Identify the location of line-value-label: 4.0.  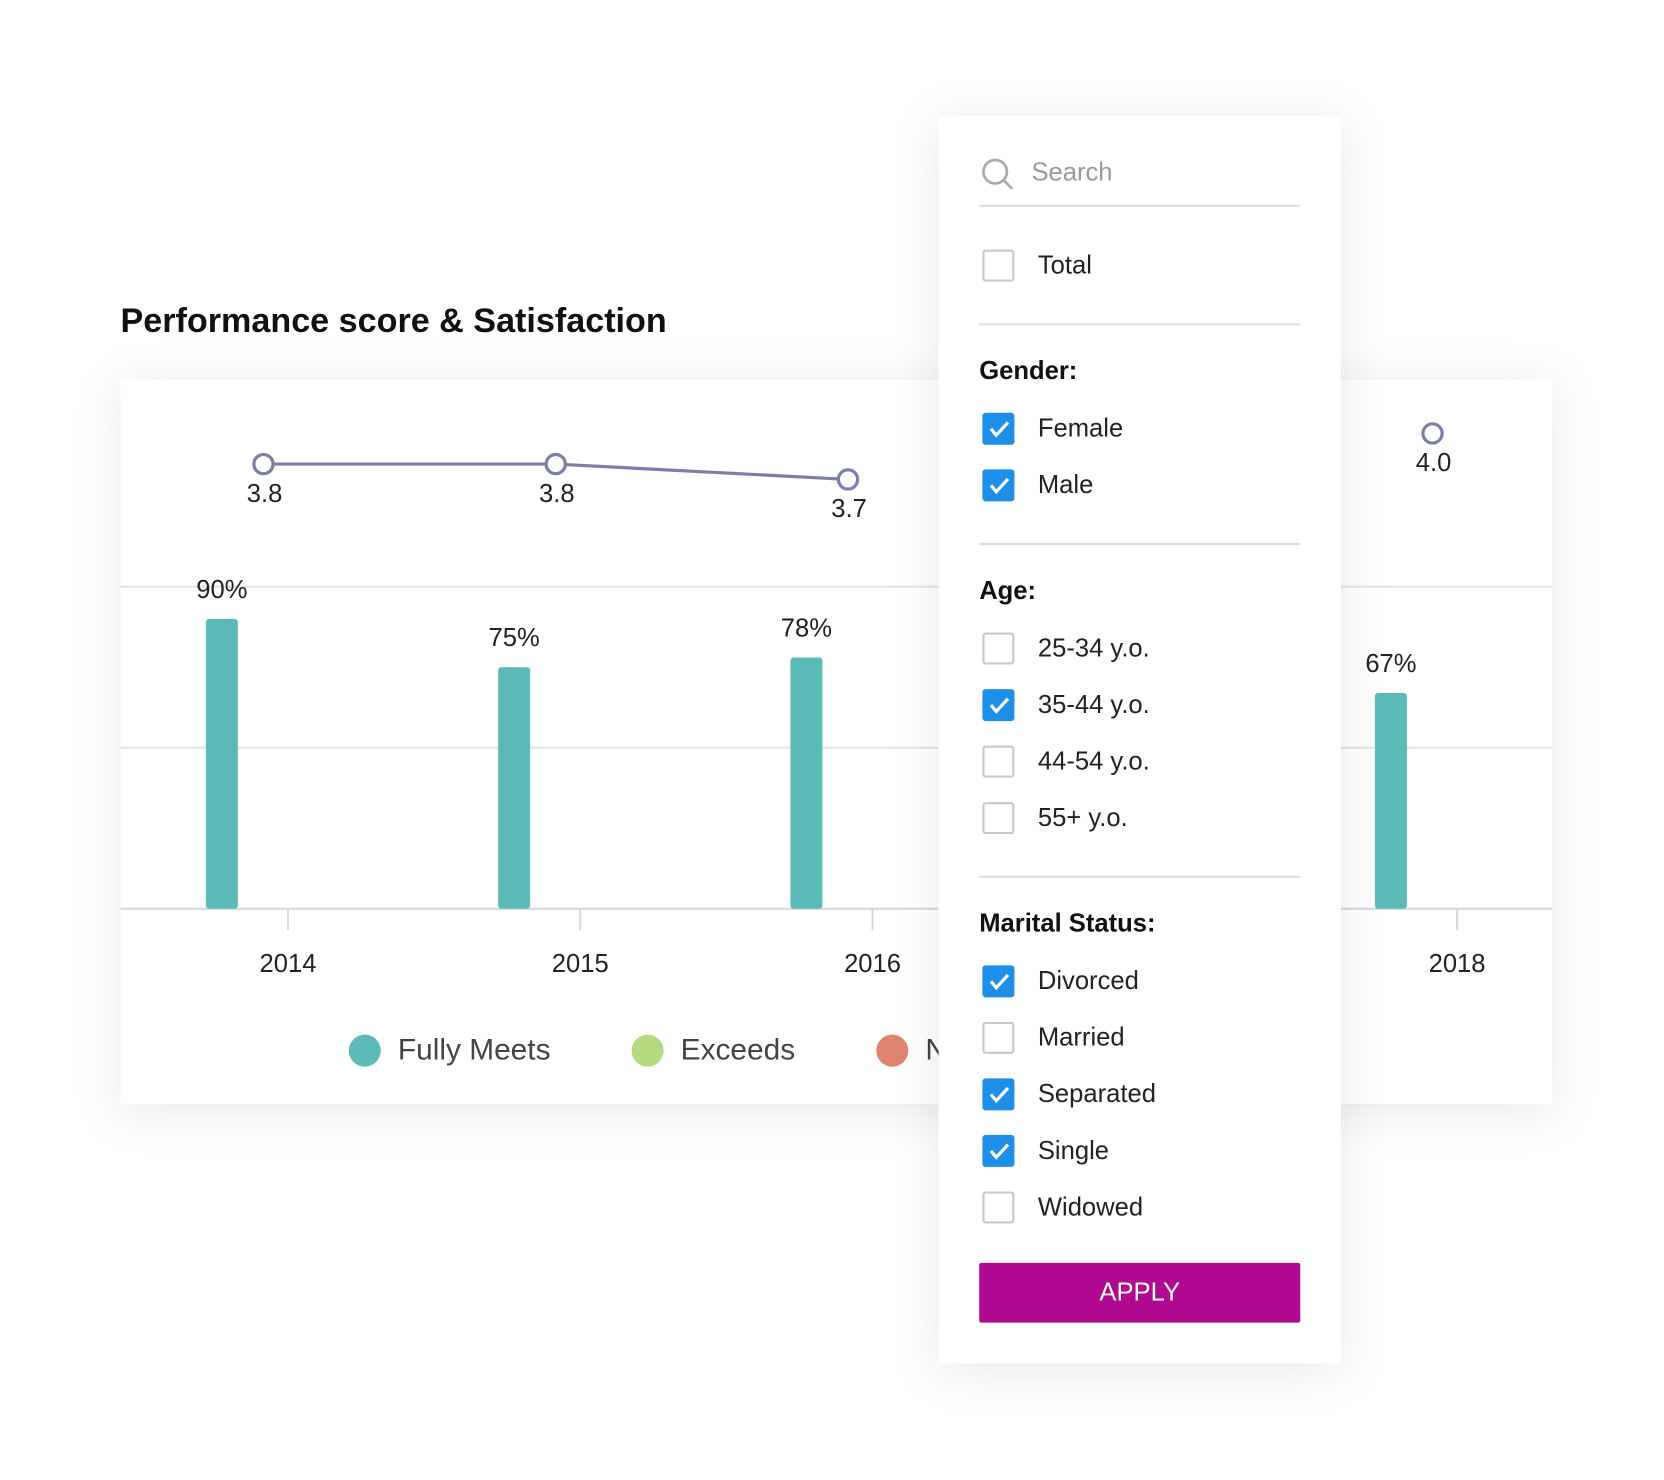
(1434, 463).